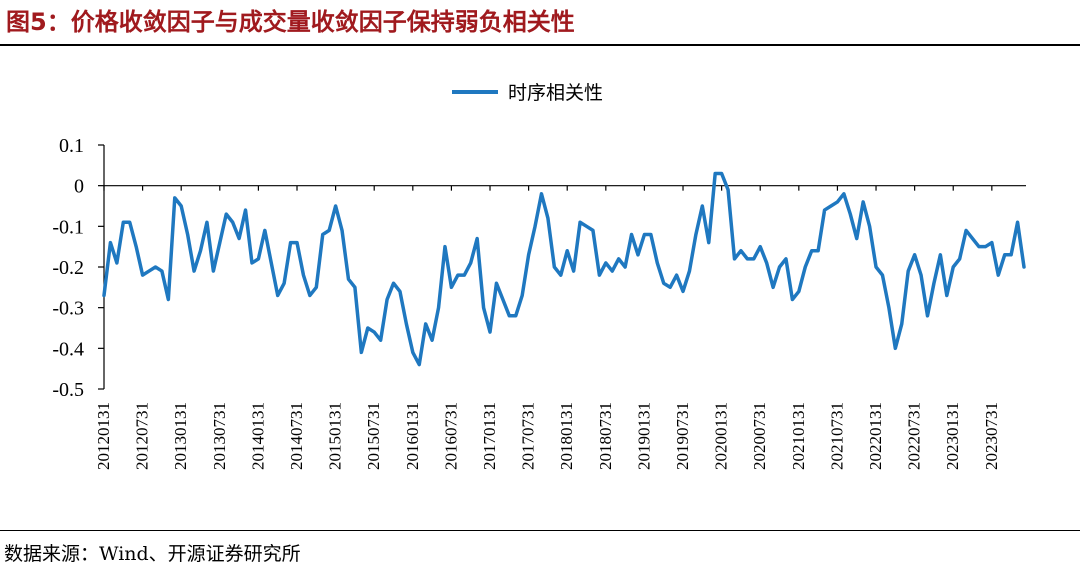  Describe the element at coordinates (759, 436) in the screenshot. I see `x-tick-label: 20200731` at that location.